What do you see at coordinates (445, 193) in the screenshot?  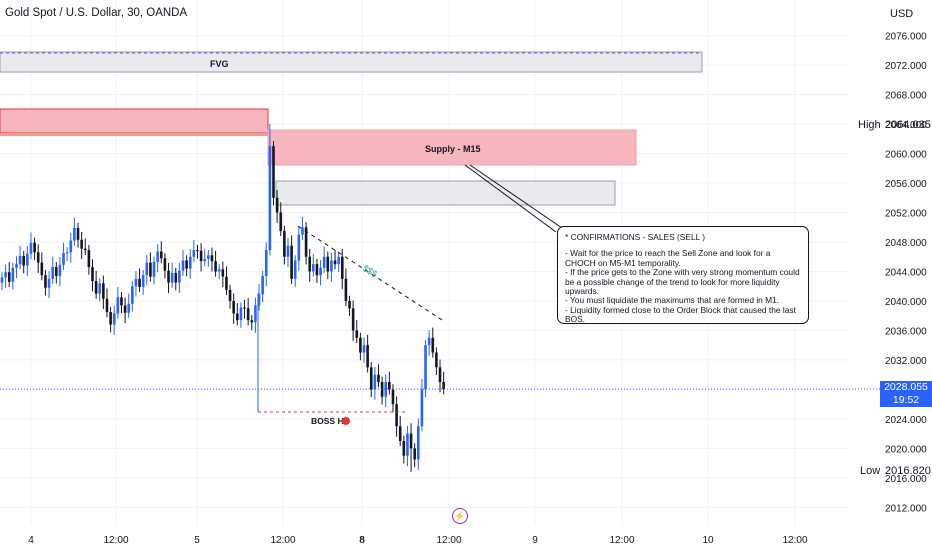 I see `gray-zone` at bounding box center [445, 193].